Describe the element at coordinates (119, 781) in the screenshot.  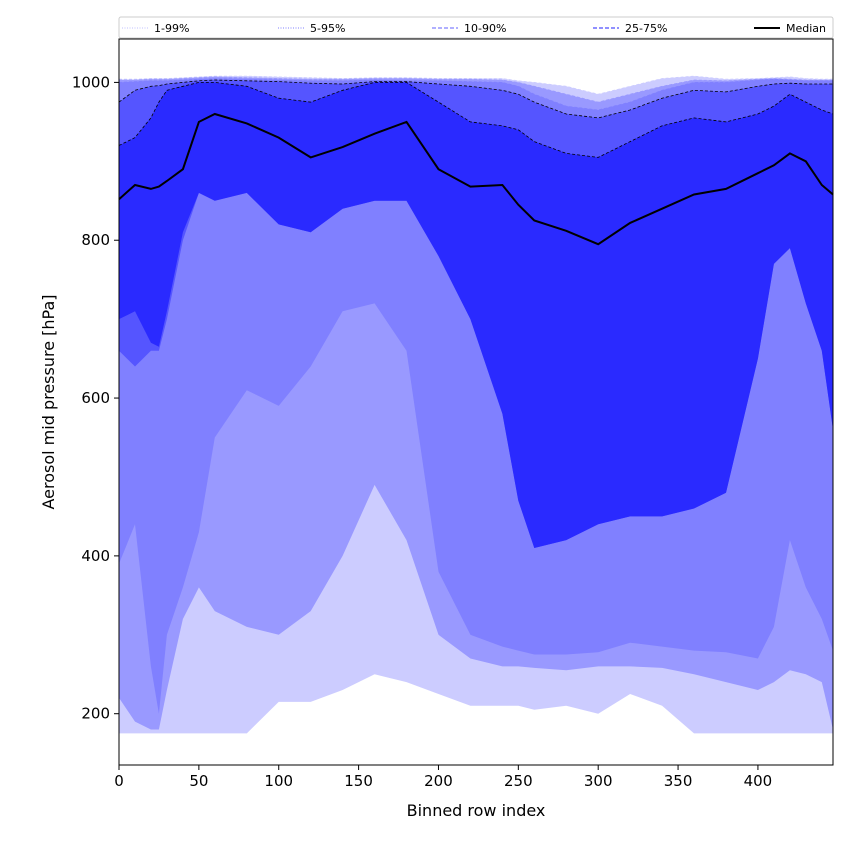
I see `x-tick-label-0: 0` at that location.